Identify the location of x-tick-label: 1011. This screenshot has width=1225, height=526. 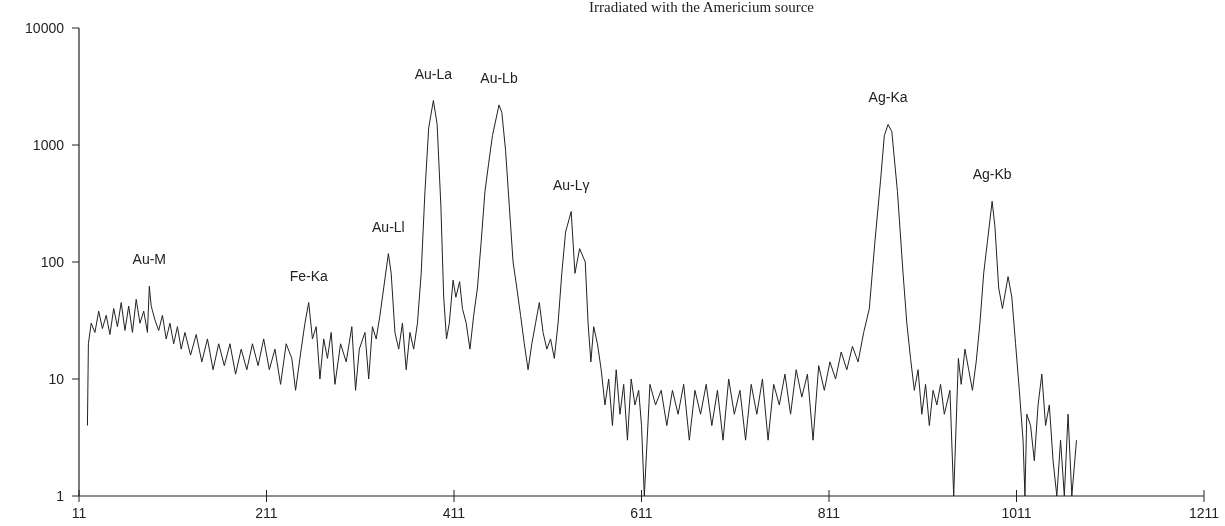
(1016, 513).